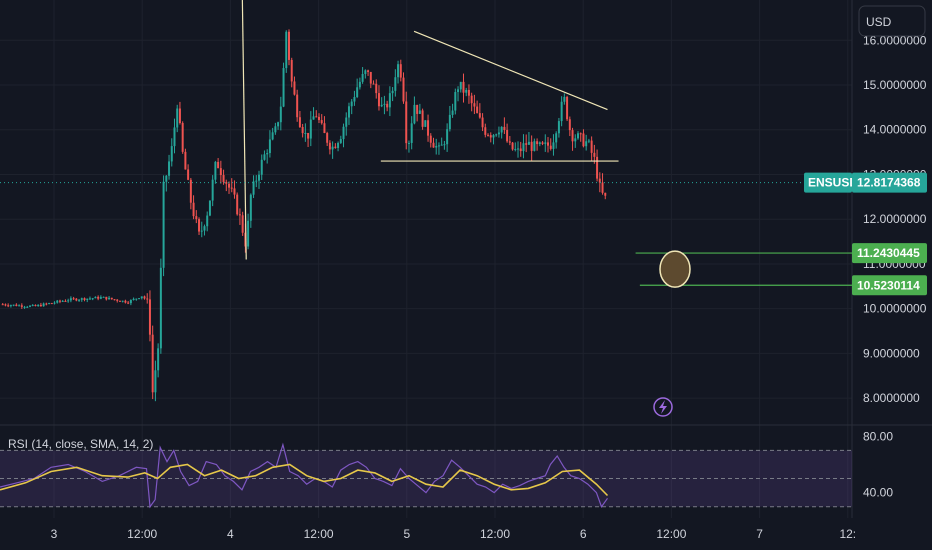  Describe the element at coordinates (895, 130) in the screenshot. I see `price-tick-label: 14.0000000` at that location.